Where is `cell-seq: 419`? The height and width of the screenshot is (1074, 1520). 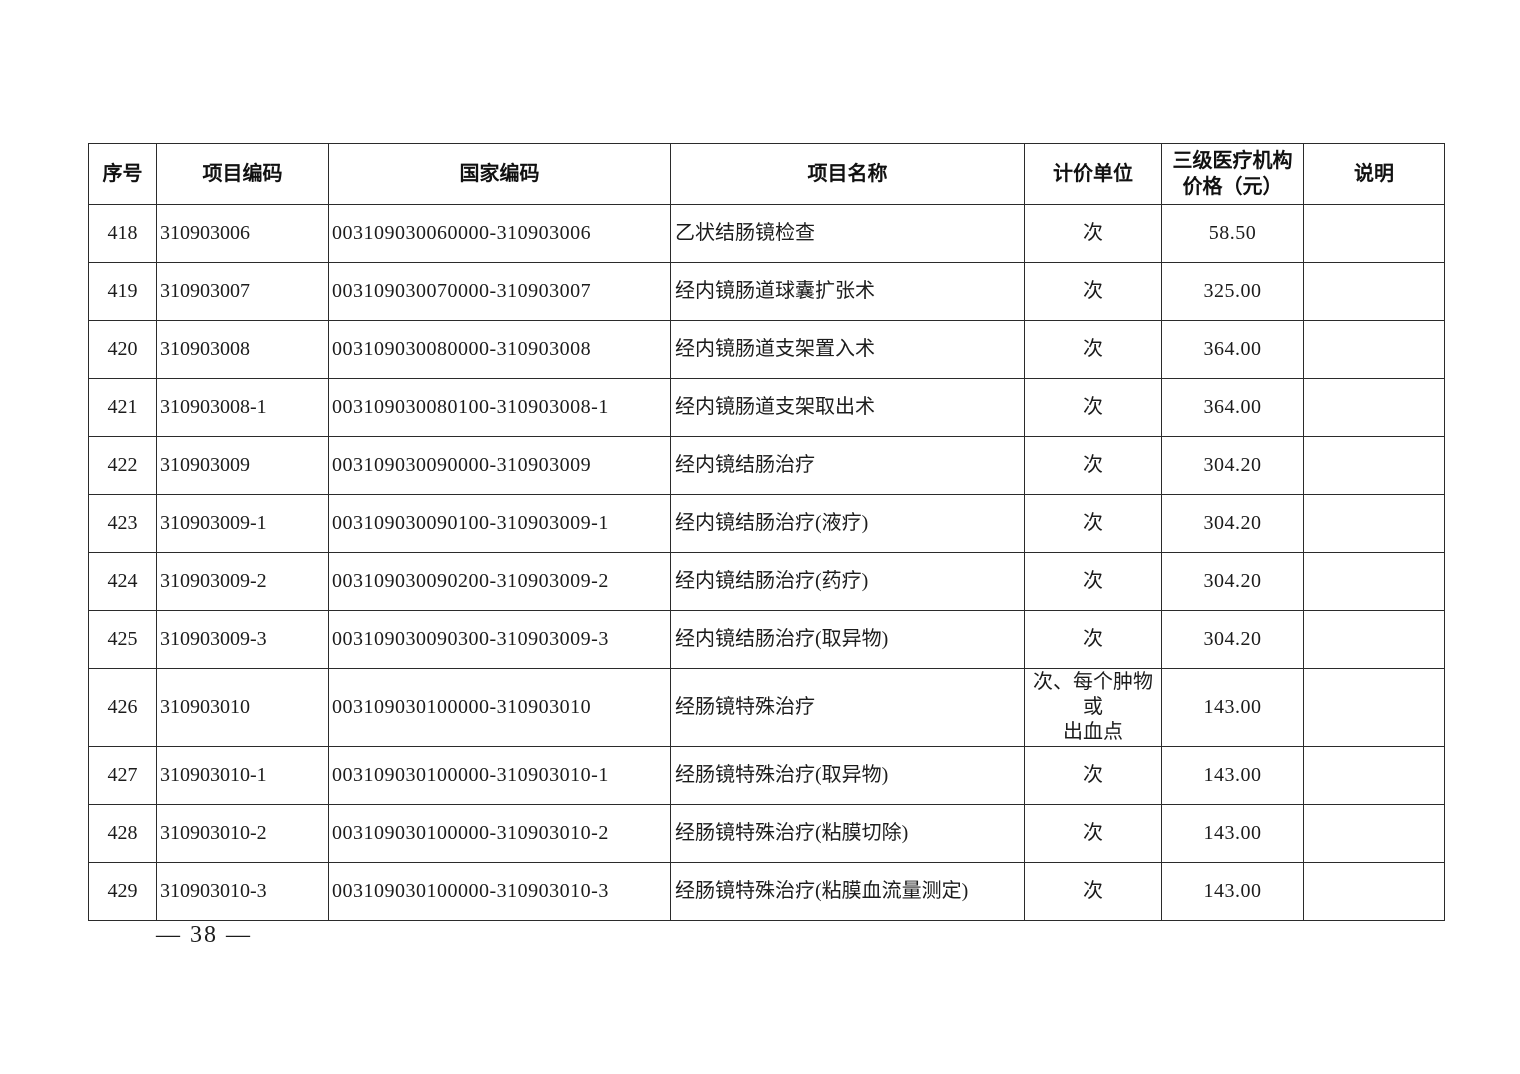 cell-seq: 419 is located at coordinates (122, 291).